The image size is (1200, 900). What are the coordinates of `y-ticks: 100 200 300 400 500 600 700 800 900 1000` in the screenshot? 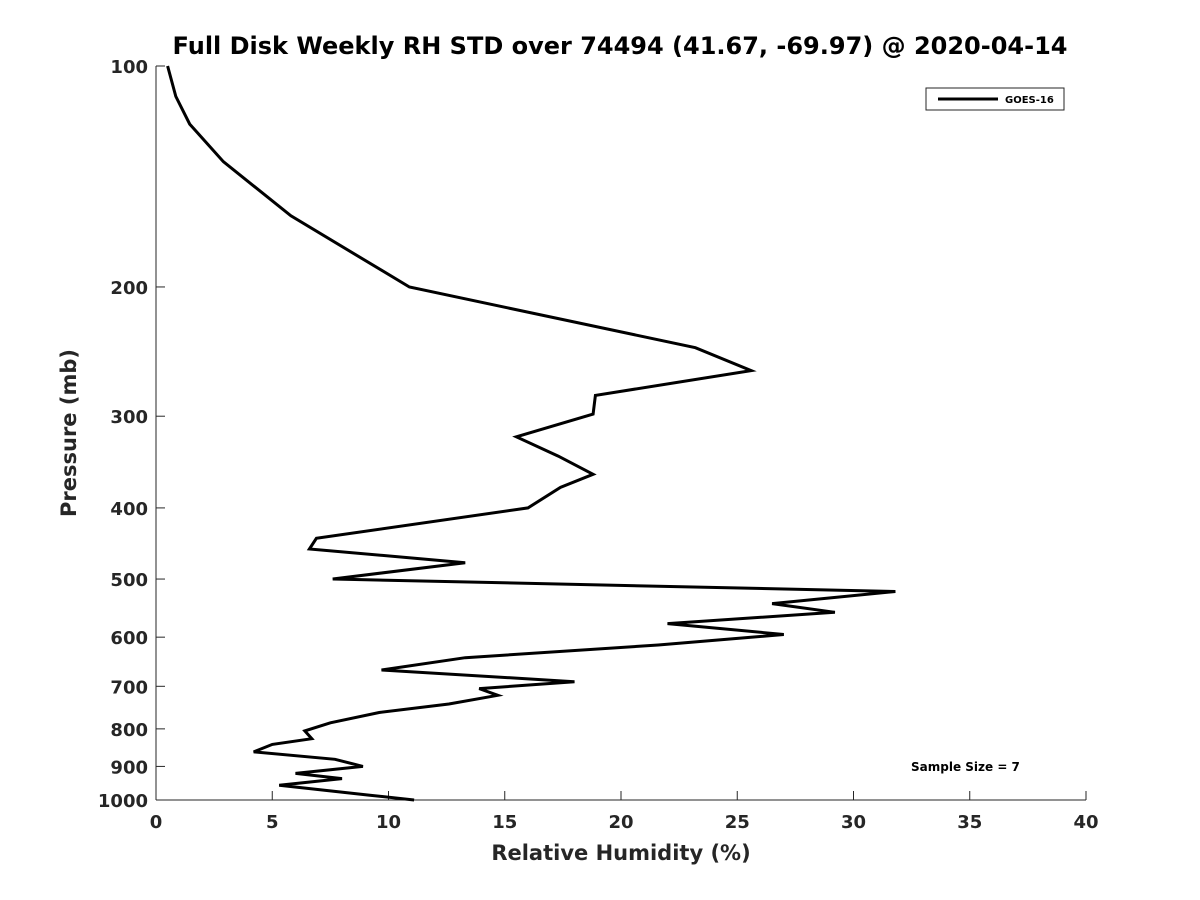 It's located at (131, 434).